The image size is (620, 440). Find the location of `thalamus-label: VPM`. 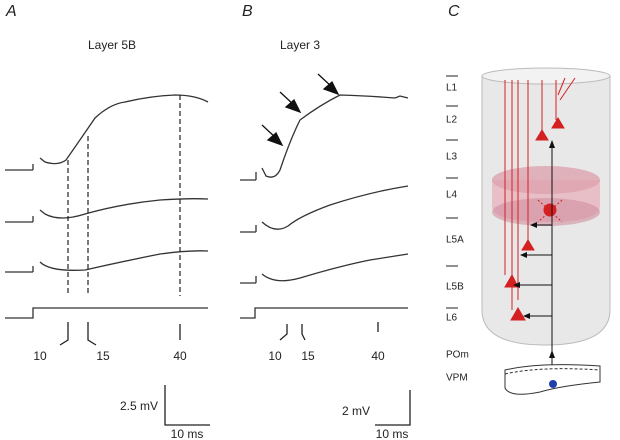

thalamus-label: VPM is located at coordinates (457, 378).